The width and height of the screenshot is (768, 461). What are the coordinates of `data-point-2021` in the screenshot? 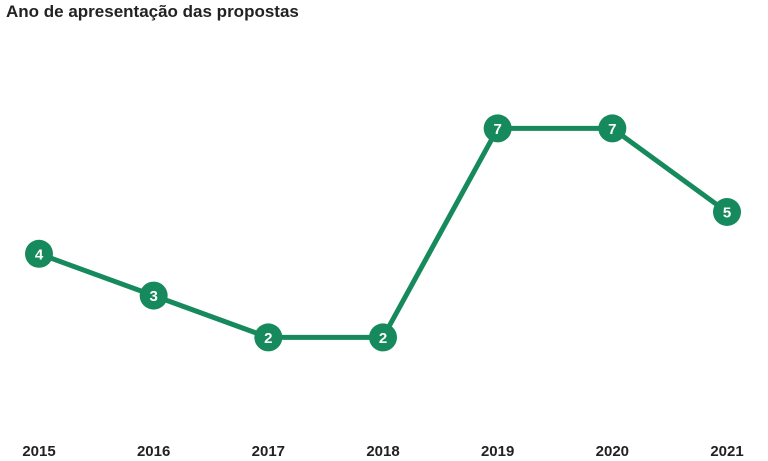 It's located at (727, 212).